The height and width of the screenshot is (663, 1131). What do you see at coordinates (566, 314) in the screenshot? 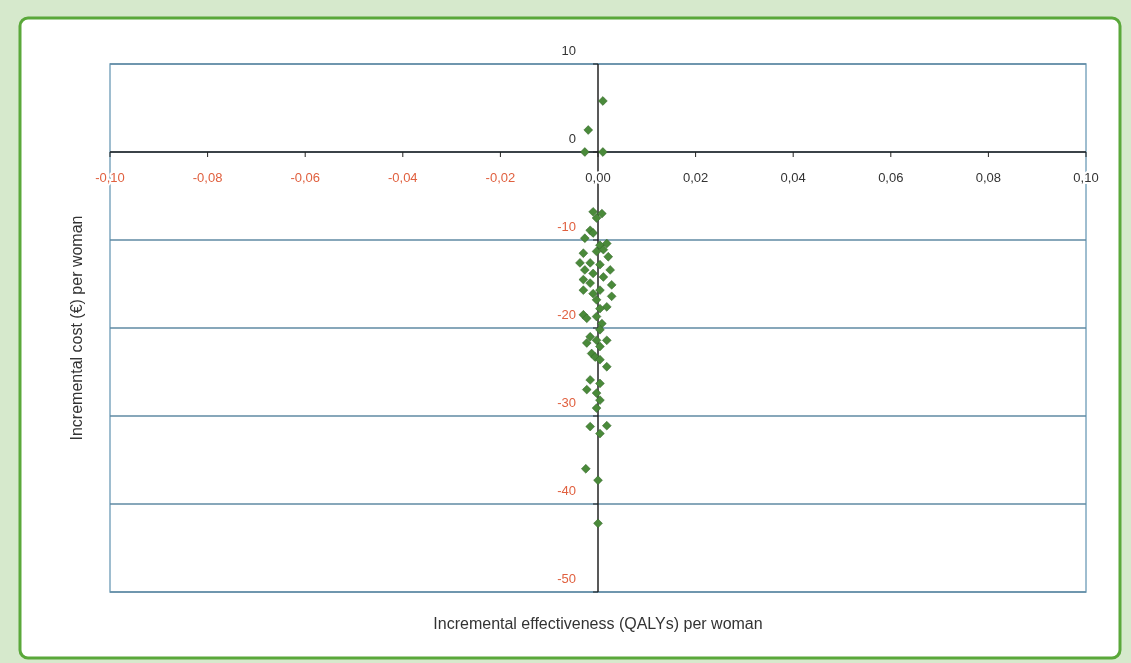
I see `y-tick-label: -20` at bounding box center [566, 314].